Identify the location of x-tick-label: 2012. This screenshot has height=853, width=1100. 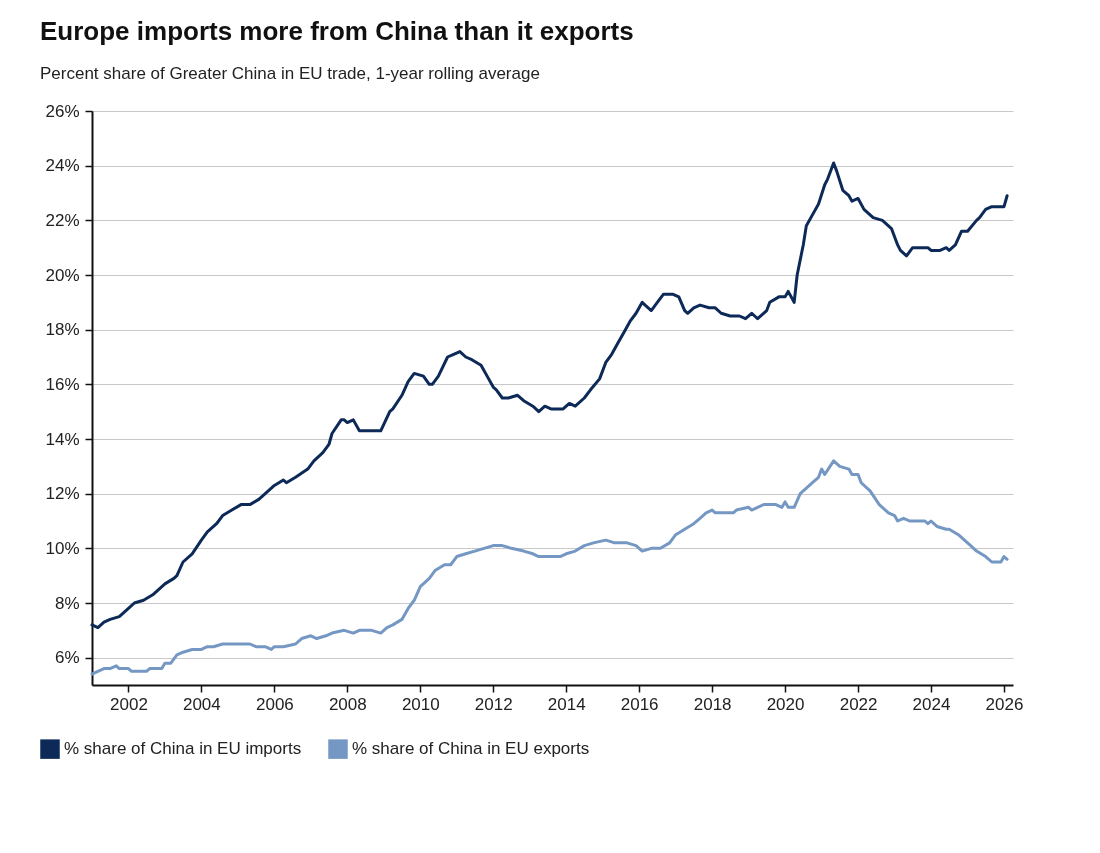
(493, 704).